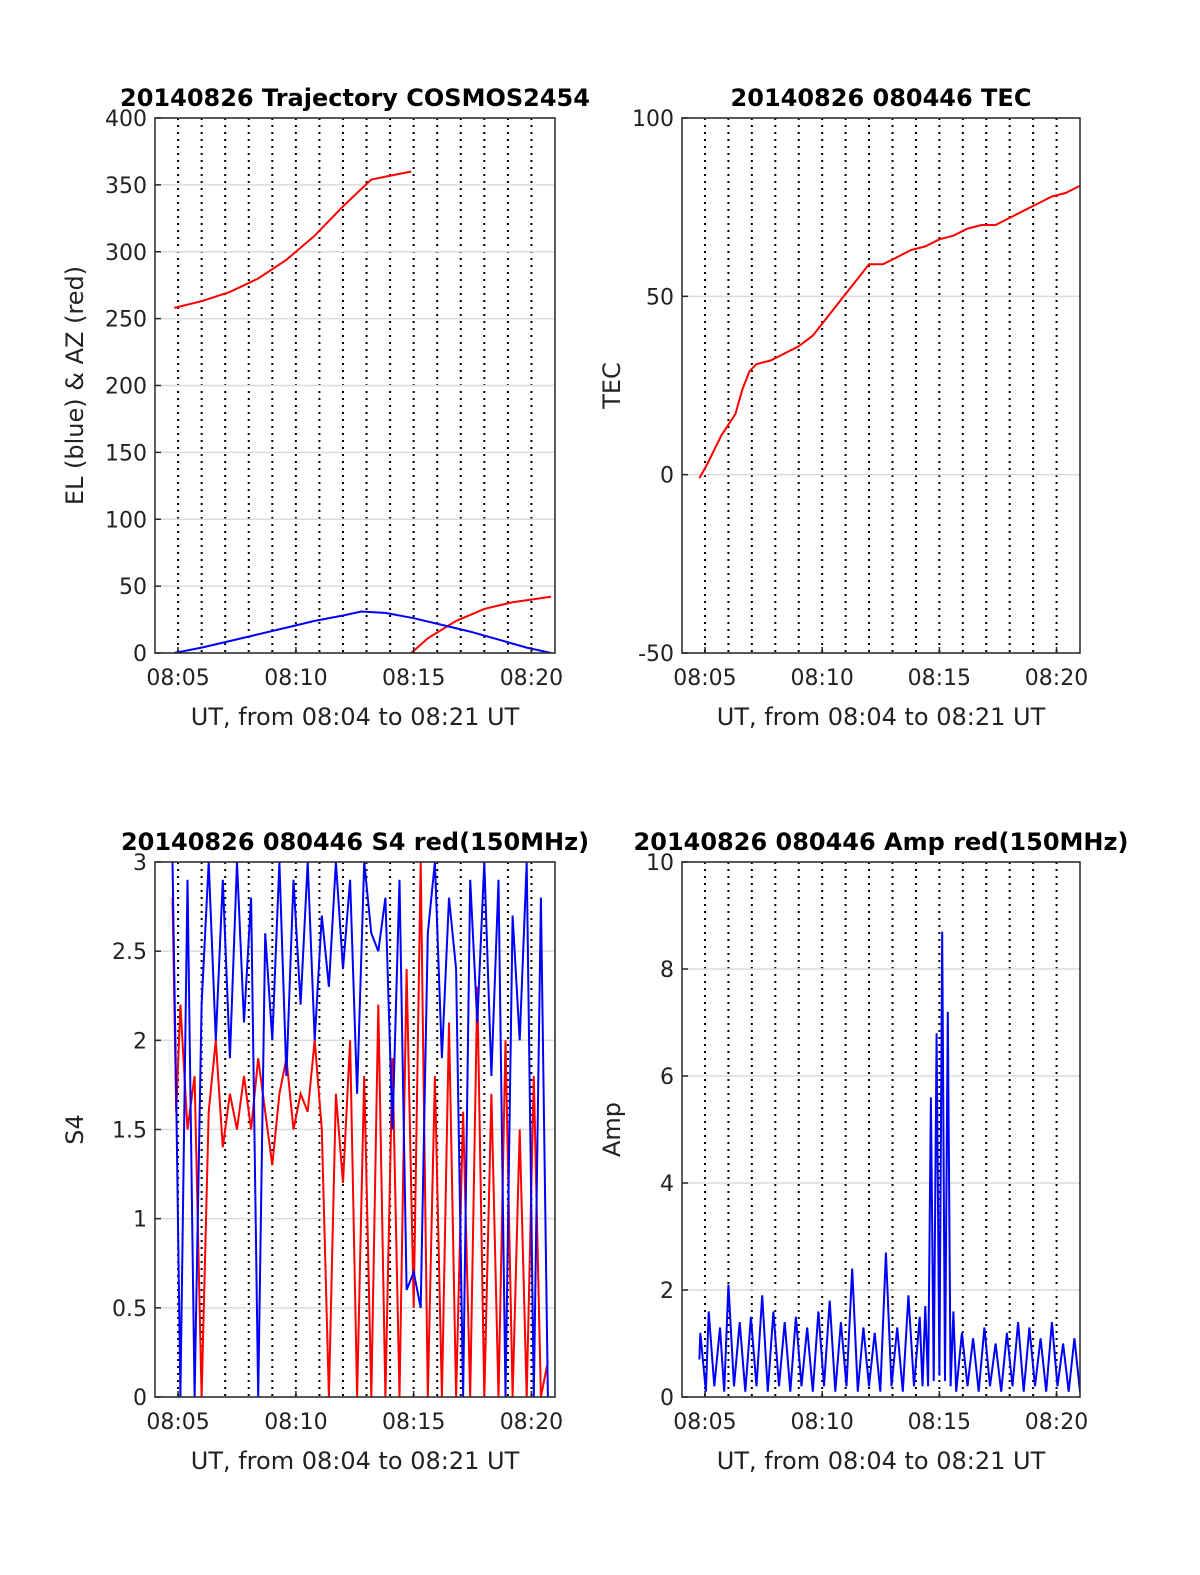 This screenshot has width=1200, height=1575. Describe the element at coordinates (126, 453) in the screenshot. I see `y-tick-label: 150` at that location.